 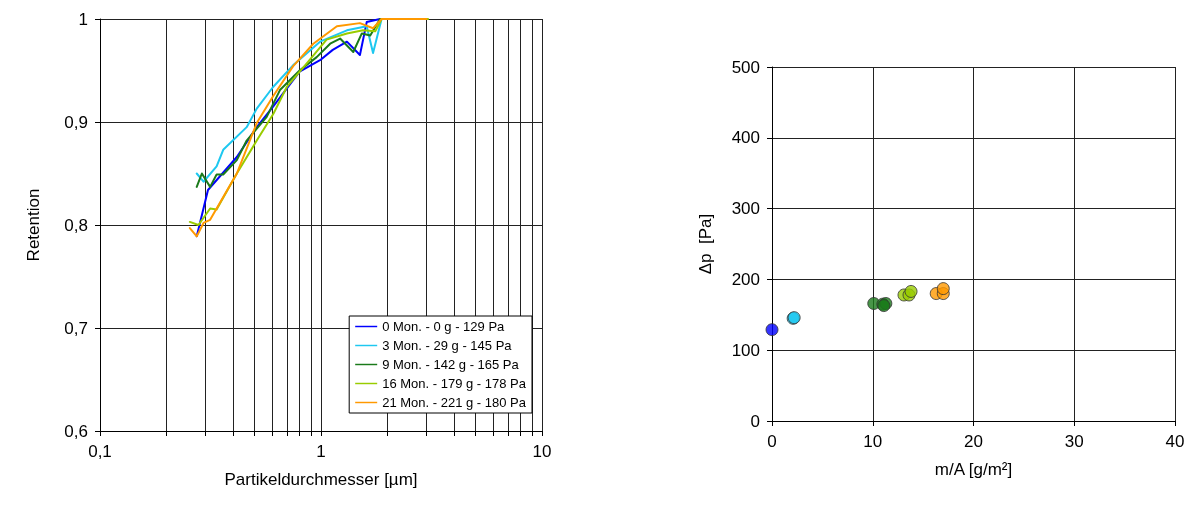 What do you see at coordinates (76, 431) in the screenshot?
I see `y-tick-label: 0,6` at bounding box center [76, 431].